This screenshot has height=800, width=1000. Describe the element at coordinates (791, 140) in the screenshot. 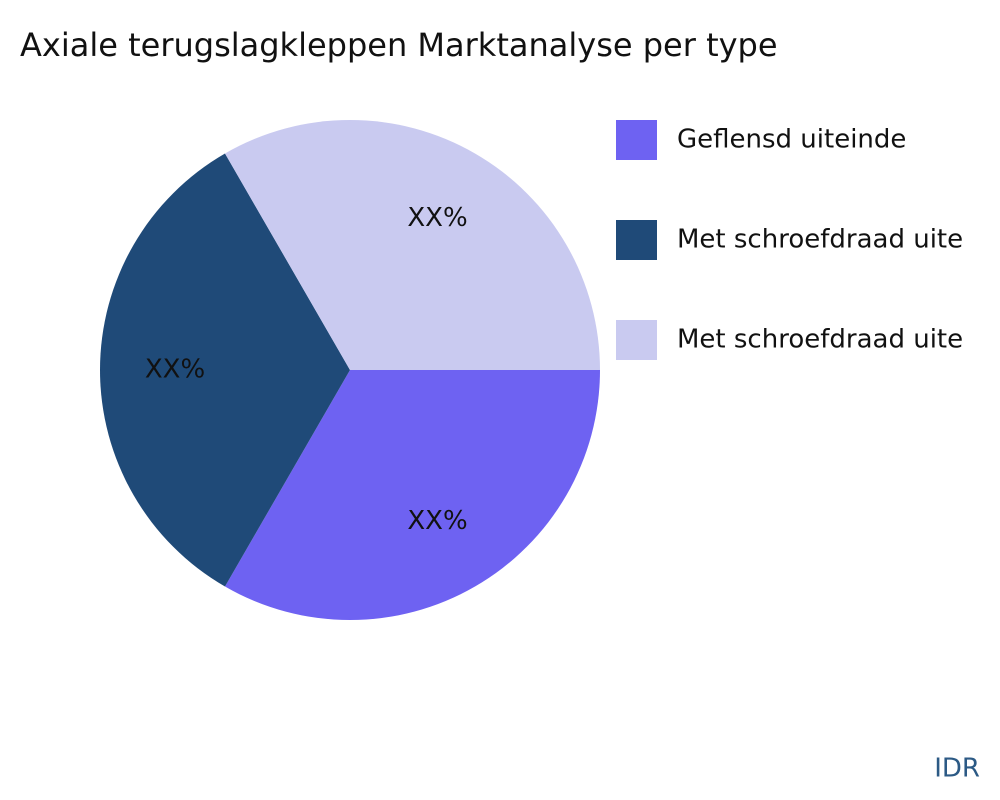

I see `legend-label: Geflensd uiteinde` at that location.